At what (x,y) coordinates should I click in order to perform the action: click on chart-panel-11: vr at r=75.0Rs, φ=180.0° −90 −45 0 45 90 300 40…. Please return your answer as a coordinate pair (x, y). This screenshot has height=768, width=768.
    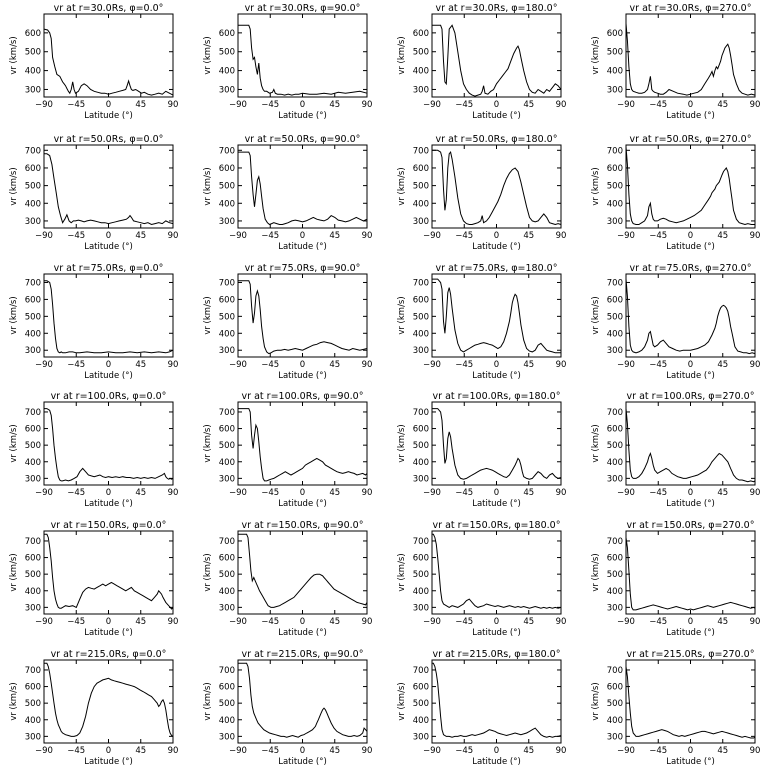
    Looking at the image, I should click on (481, 322).